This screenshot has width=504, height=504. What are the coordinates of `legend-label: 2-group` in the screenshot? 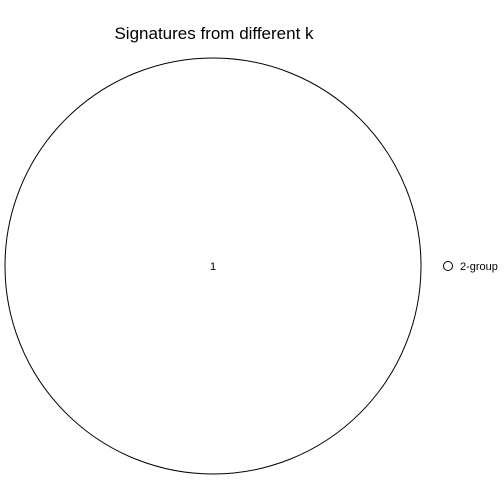 It's located at (479, 267).